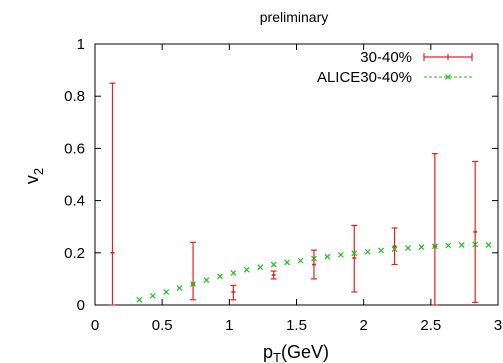 Image resolution: width=503 pixels, height=363 pixels. Describe the element at coordinates (363, 325) in the screenshot. I see `x-tick-label: 2` at that location.